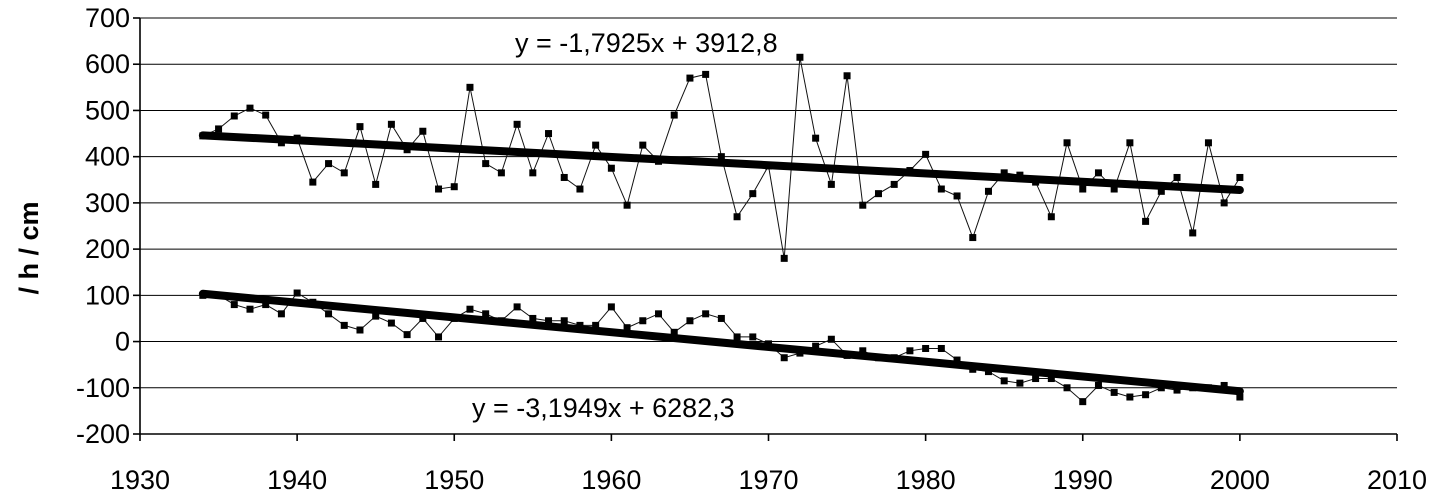 The height and width of the screenshot is (499, 1434). What do you see at coordinates (611, 480) in the screenshot?
I see `x-tick-label: 1960` at bounding box center [611, 480].